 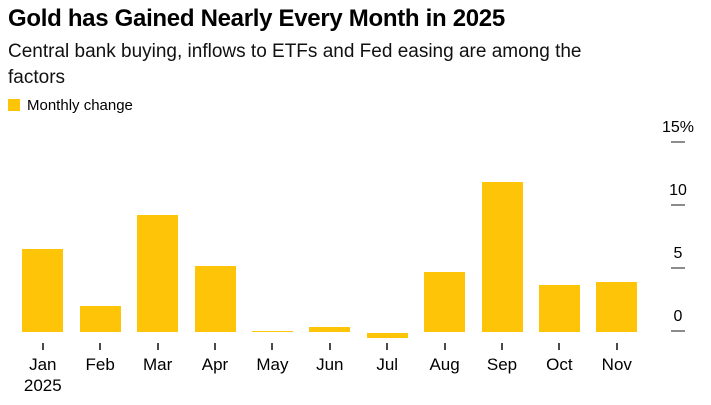 I want to click on bar-jul, so click(x=387, y=335).